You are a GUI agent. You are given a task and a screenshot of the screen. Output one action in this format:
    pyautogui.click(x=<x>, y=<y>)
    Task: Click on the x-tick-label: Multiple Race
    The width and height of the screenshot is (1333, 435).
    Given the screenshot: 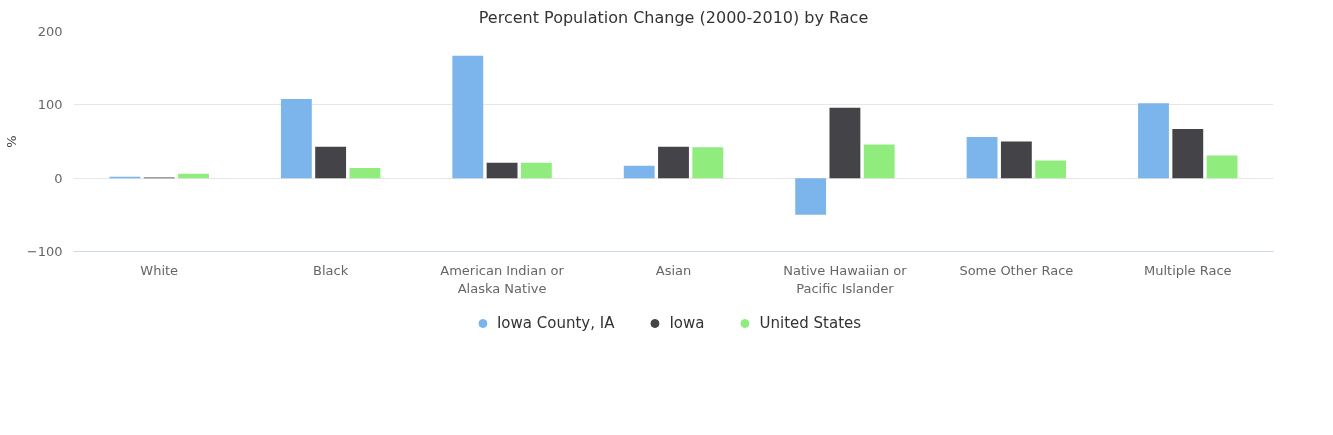 What is the action you would take?
    pyautogui.click(x=1187, y=270)
    